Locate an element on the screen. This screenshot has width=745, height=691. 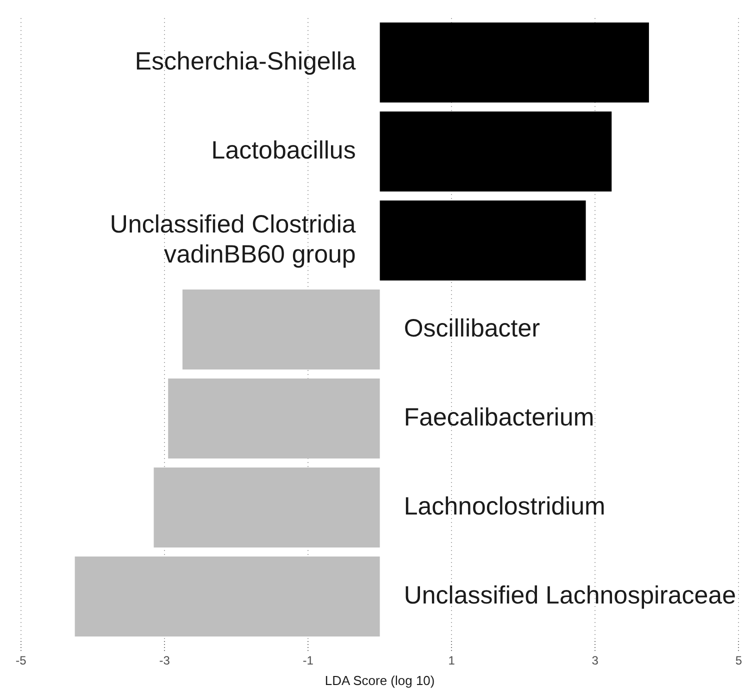
y-tick-label: Faecalibacterium is located at coordinates (499, 417).